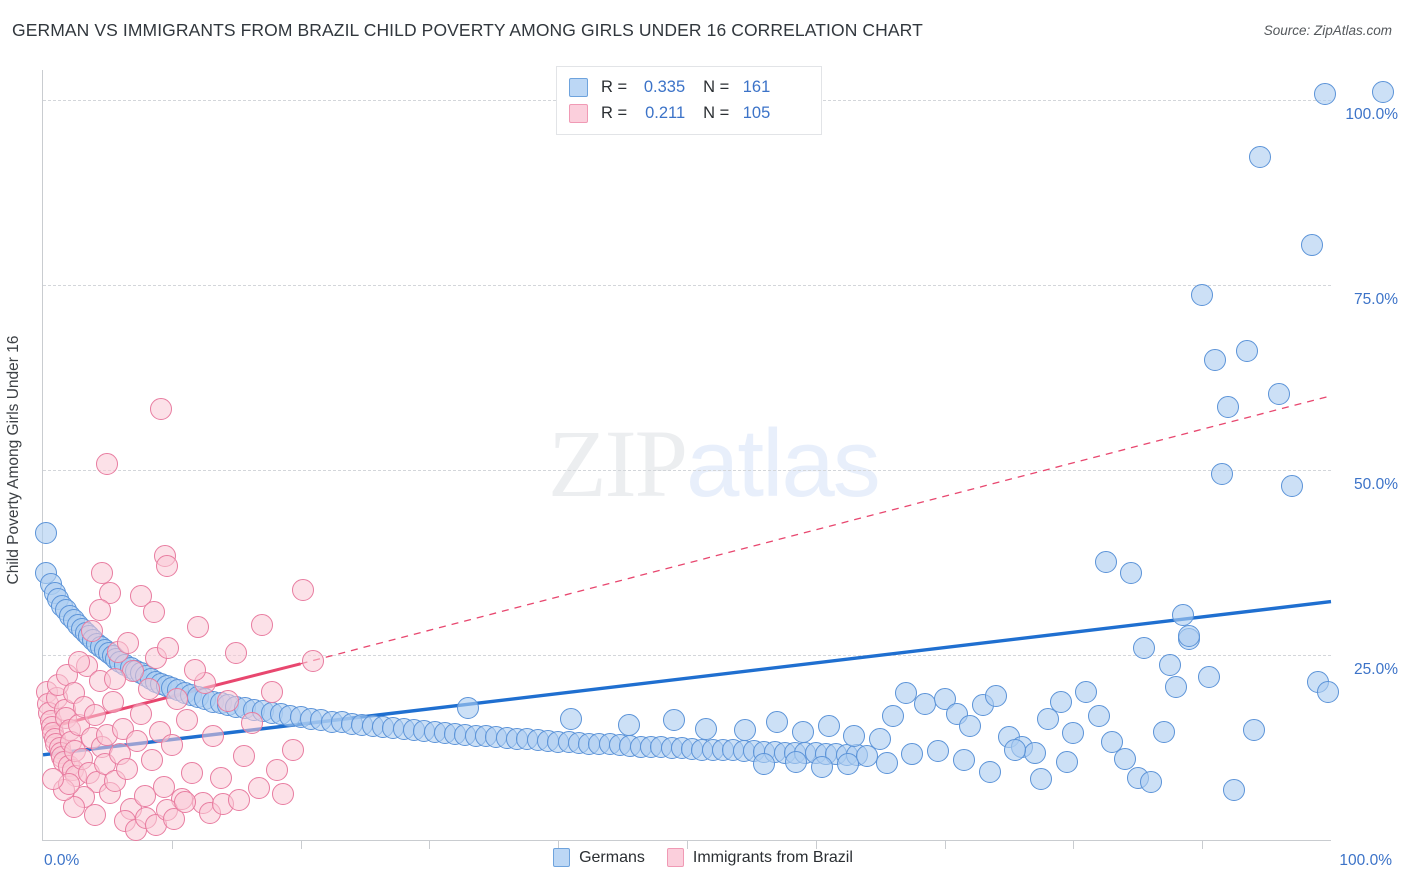 This screenshot has width=1406, height=892. Describe the element at coordinates (1327, 30) in the screenshot. I see `source-label: Source: ZipAtlas.com` at that location.